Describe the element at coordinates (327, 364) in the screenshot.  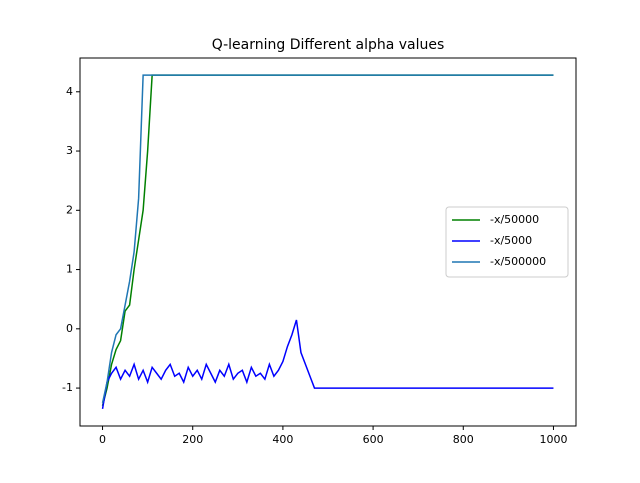
I see `series-line` at that location.